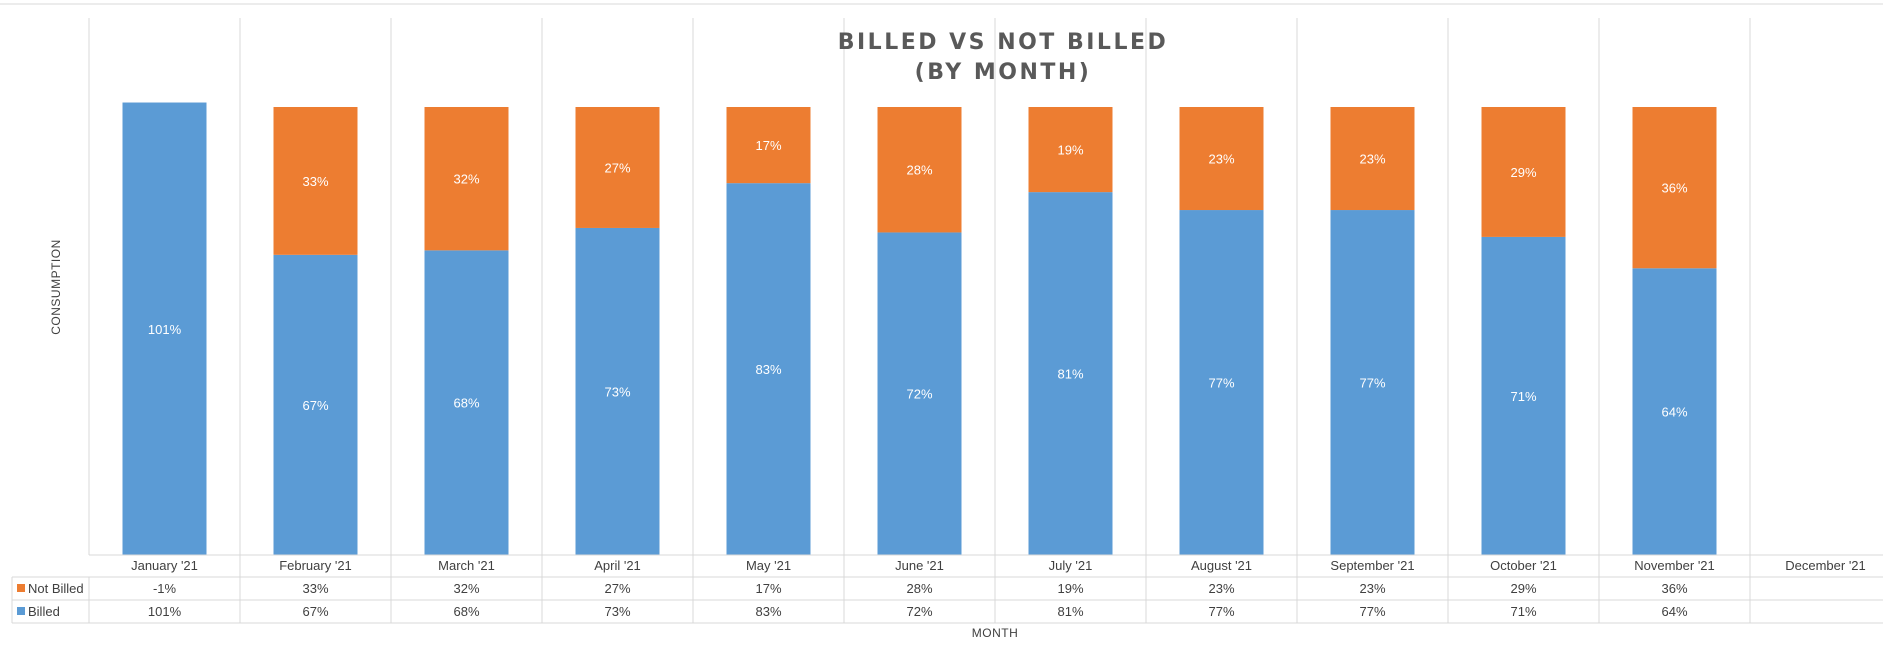 This screenshot has height=670, width=1883. I want to click on legend-label-billed: Billed, so click(44, 611).